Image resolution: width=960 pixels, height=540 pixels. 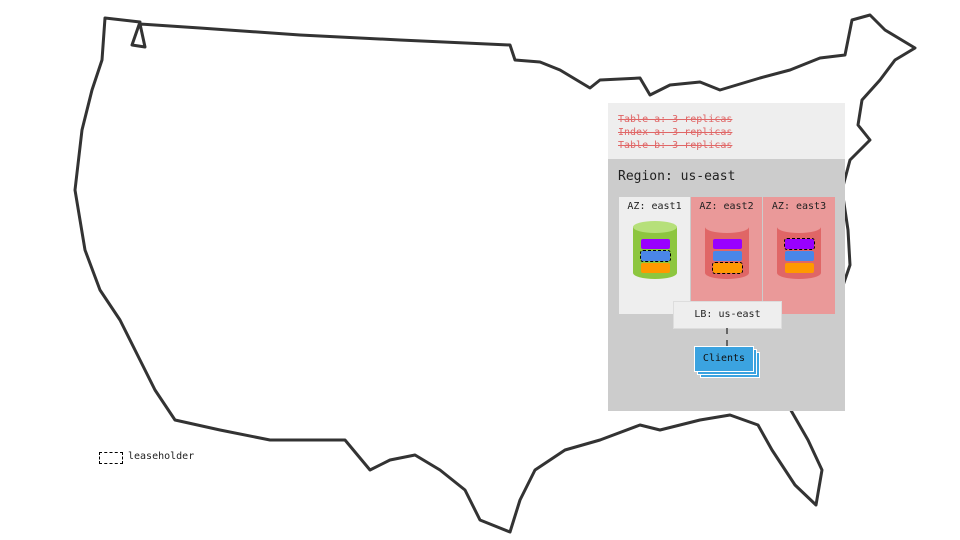 I want to click on replica-index-a-leaseholder, so click(x=655, y=256).